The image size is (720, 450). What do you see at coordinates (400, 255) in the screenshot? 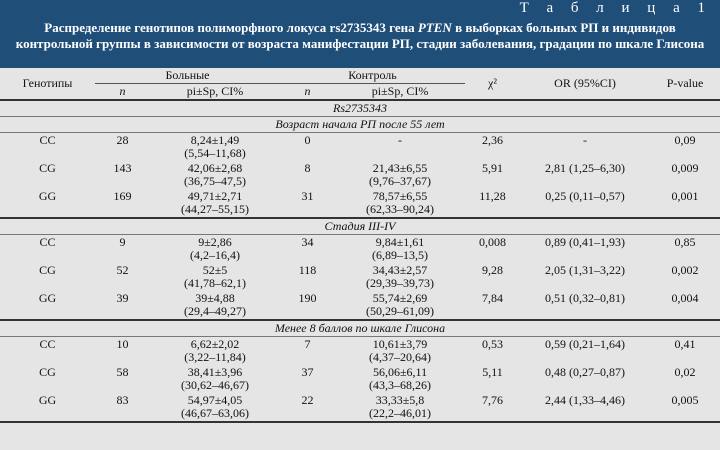
I see `value-ci: (6,89–13,5)` at bounding box center [400, 255].